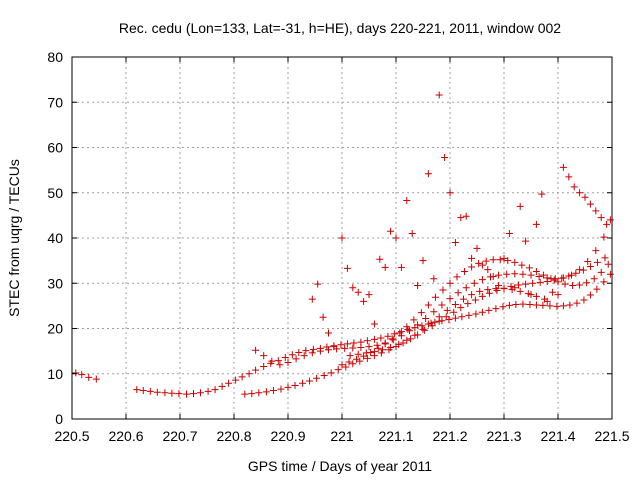  Describe the element at coordinates (449, 436) in the screenshot. I see `x-tick-label: 221.2` at that location.